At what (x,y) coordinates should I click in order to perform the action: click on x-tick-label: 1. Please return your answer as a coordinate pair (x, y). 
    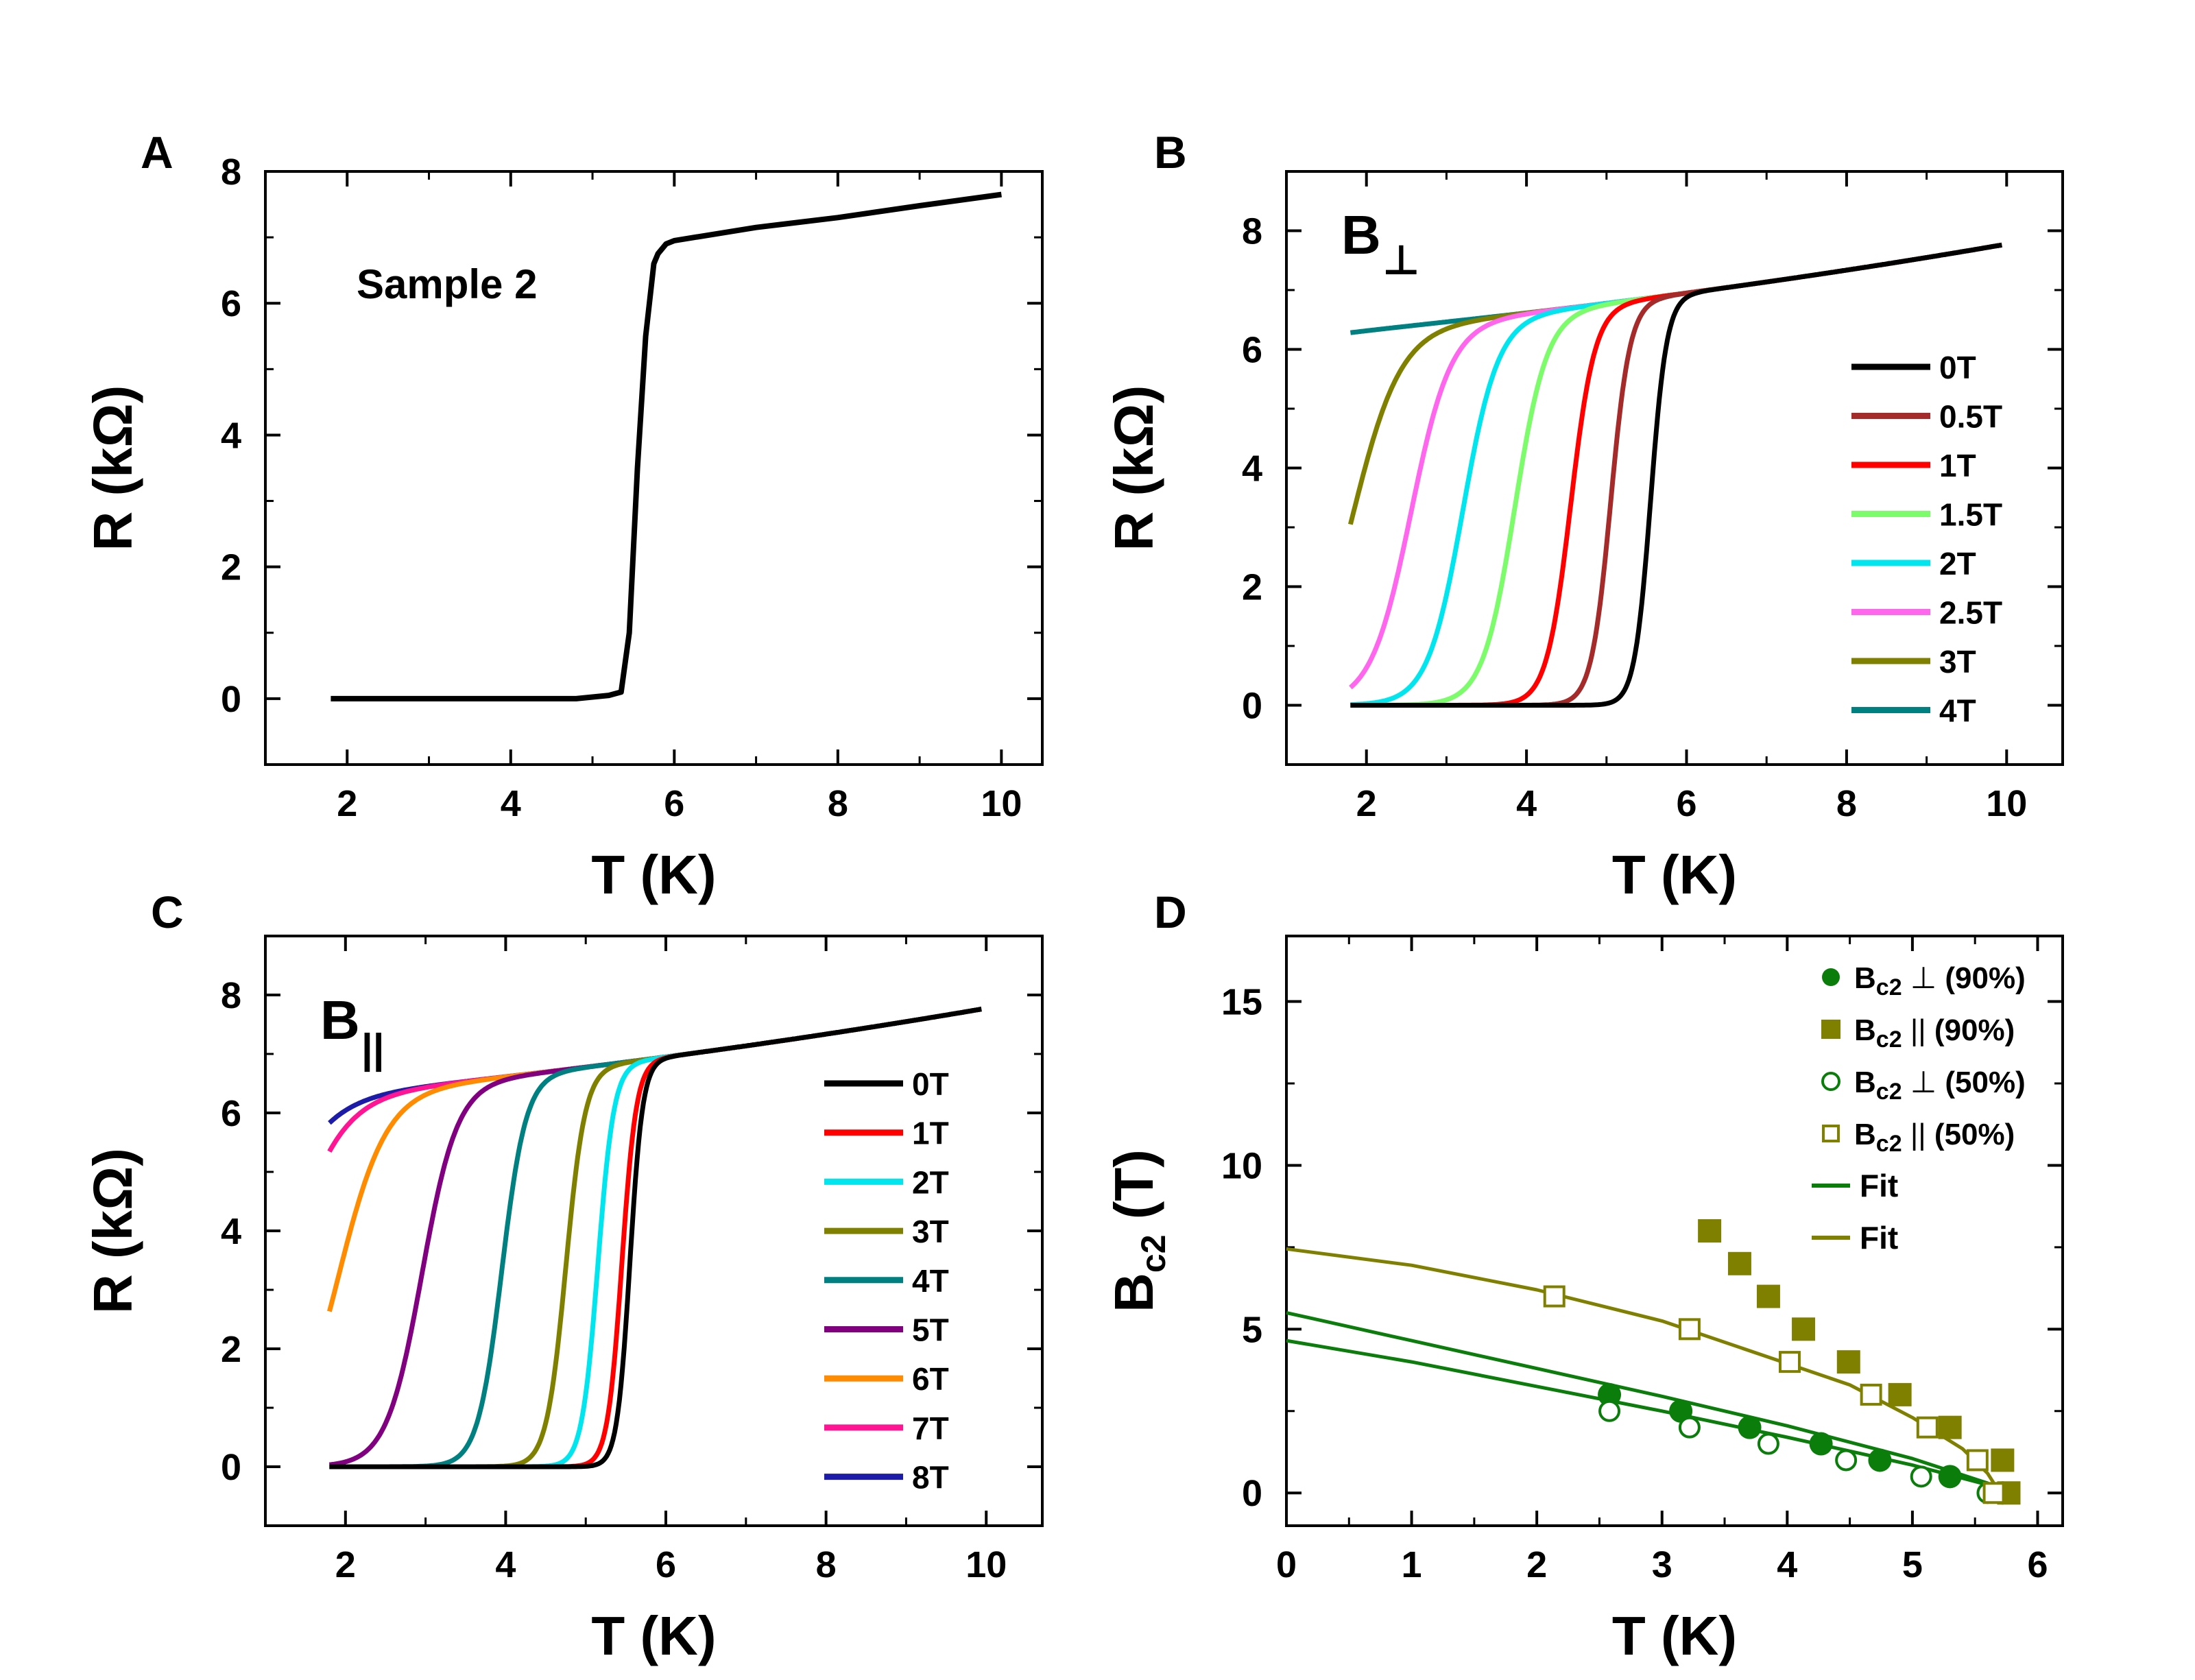
    Looking at the image, I should click on (1412, 1564).